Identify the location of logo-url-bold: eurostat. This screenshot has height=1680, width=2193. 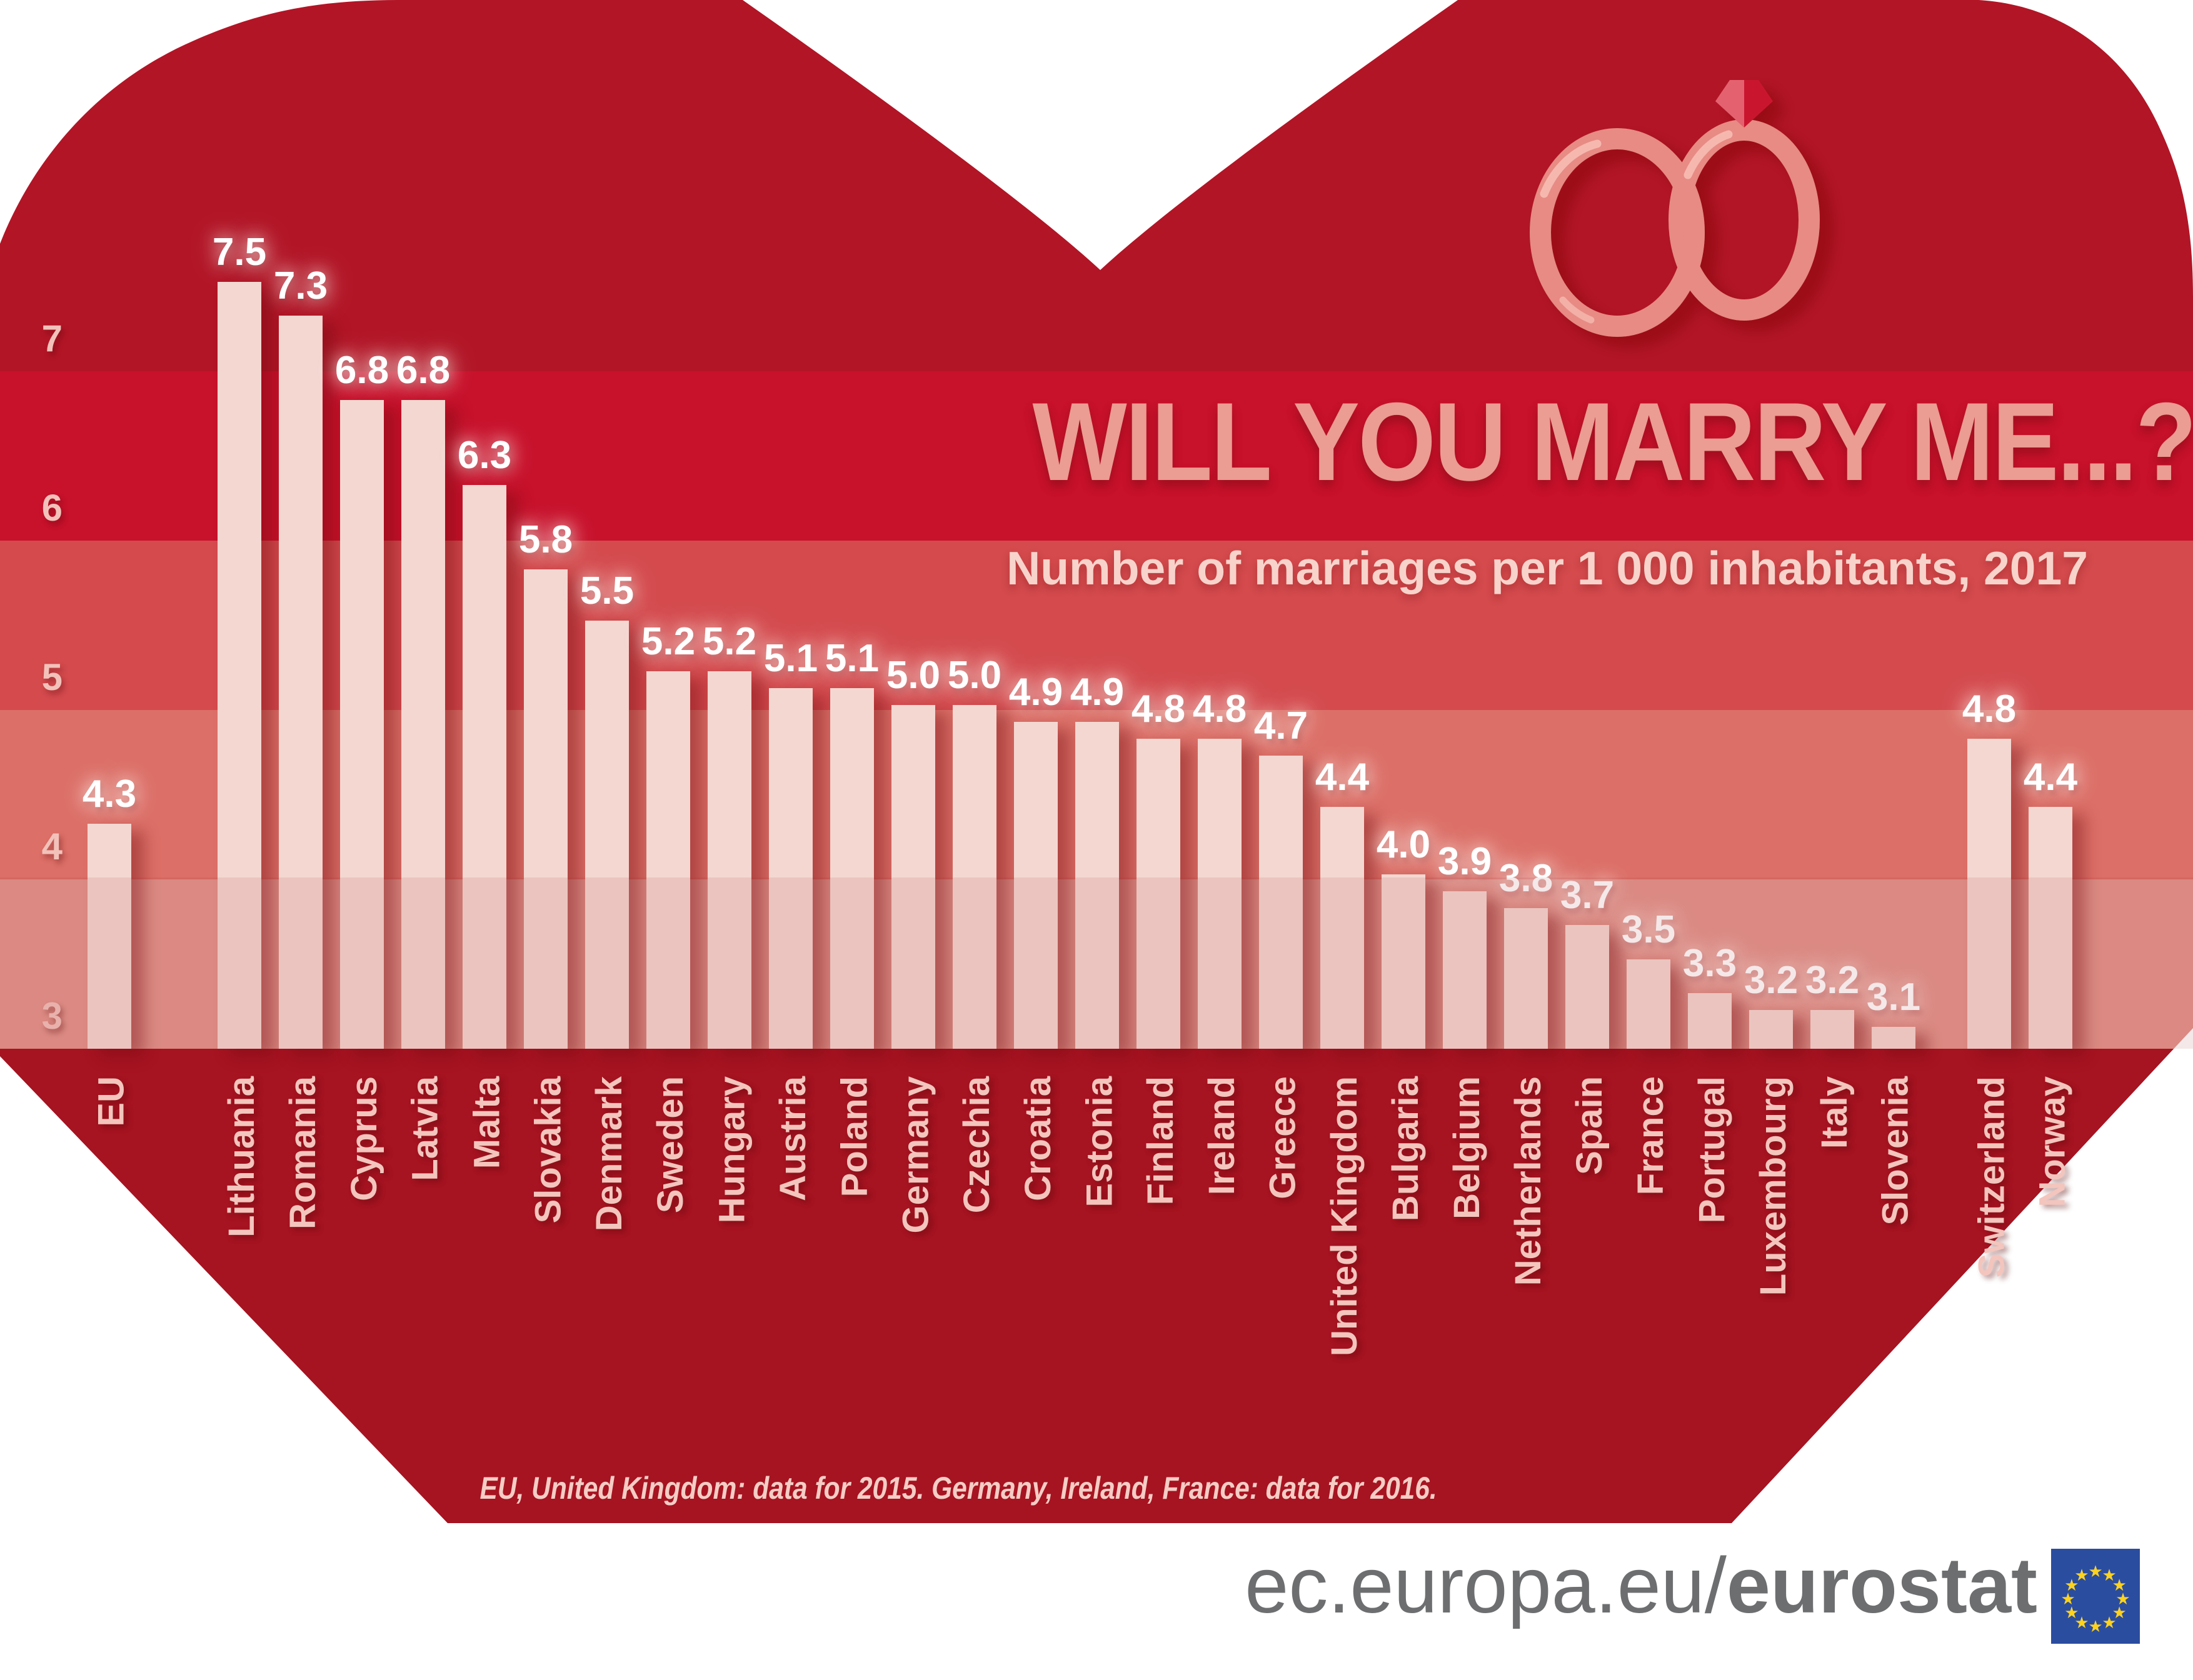
(1882, 1585).